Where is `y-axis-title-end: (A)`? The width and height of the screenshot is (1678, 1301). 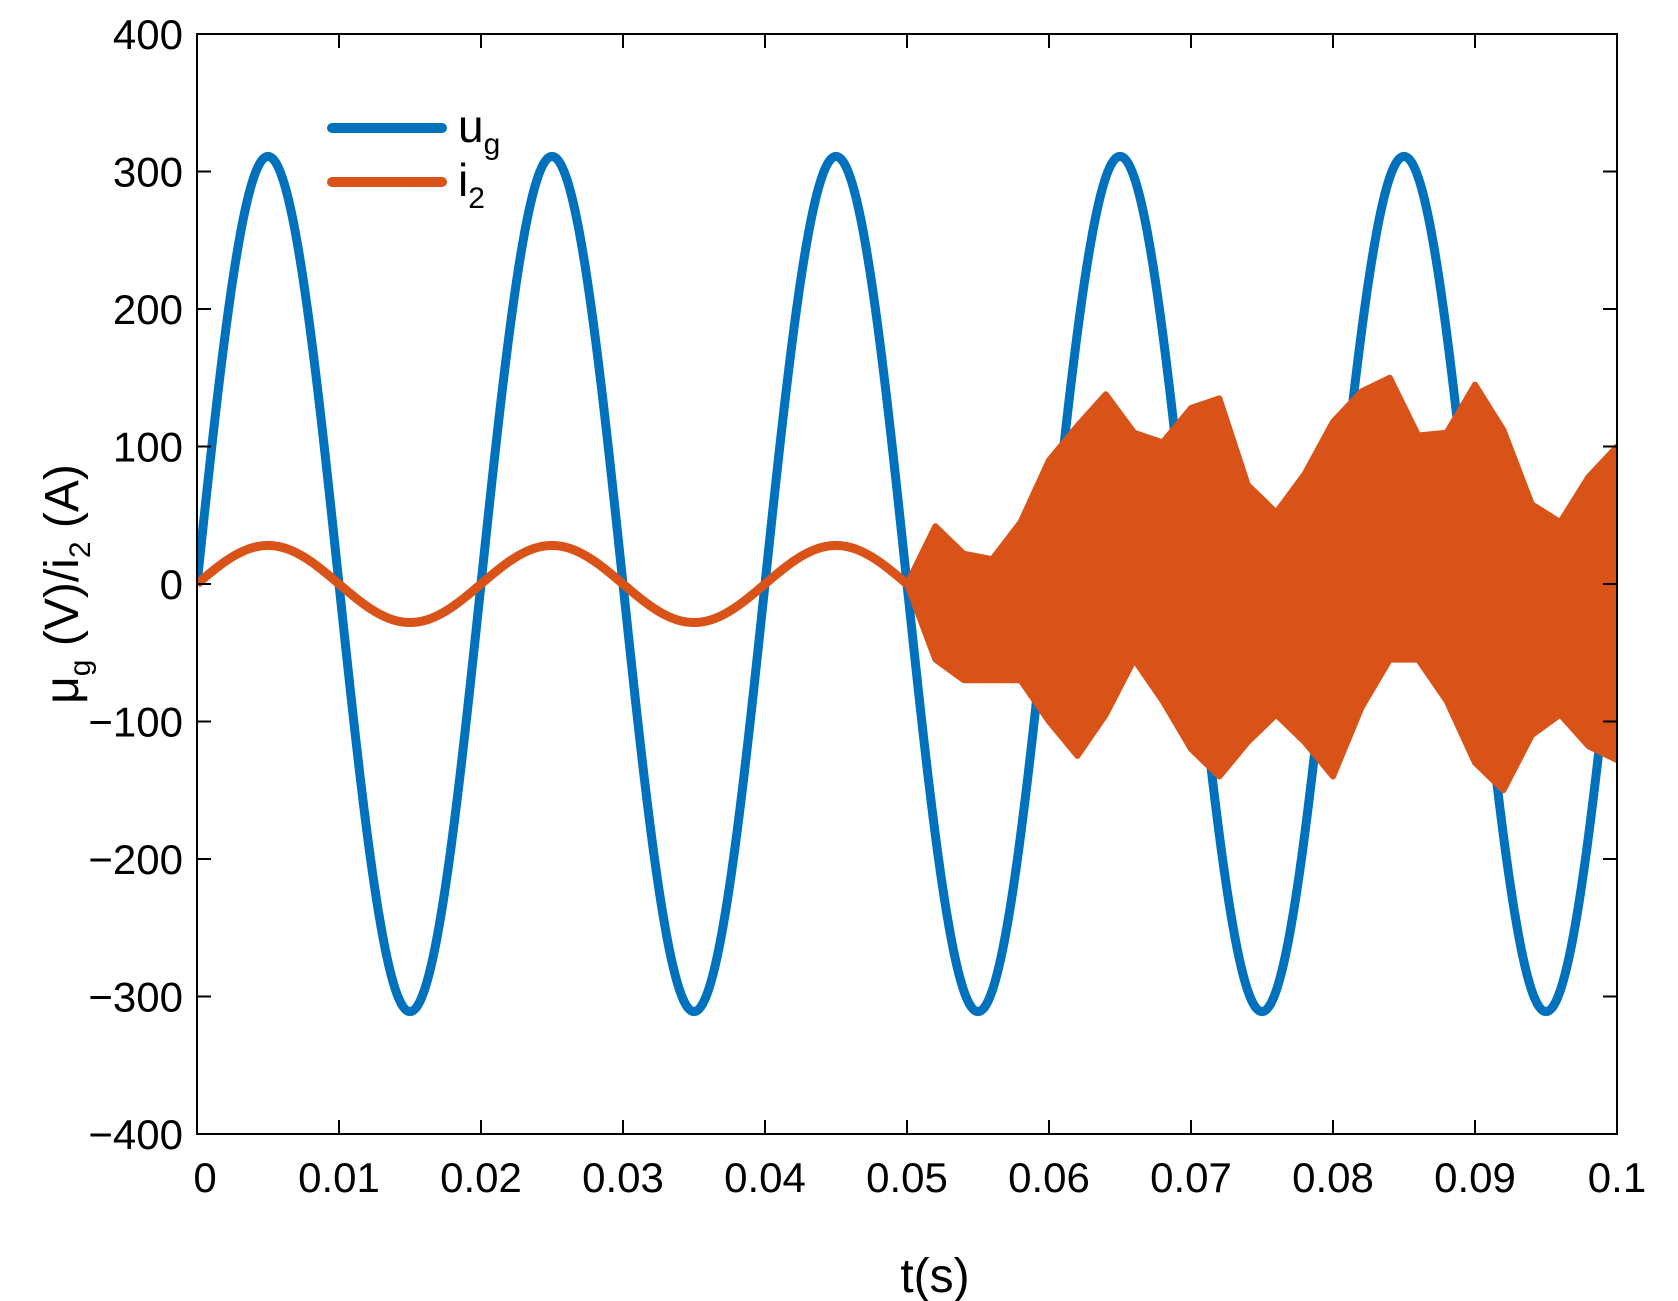
y-axis-title-end: (A) is located at coordinates (62, 502).